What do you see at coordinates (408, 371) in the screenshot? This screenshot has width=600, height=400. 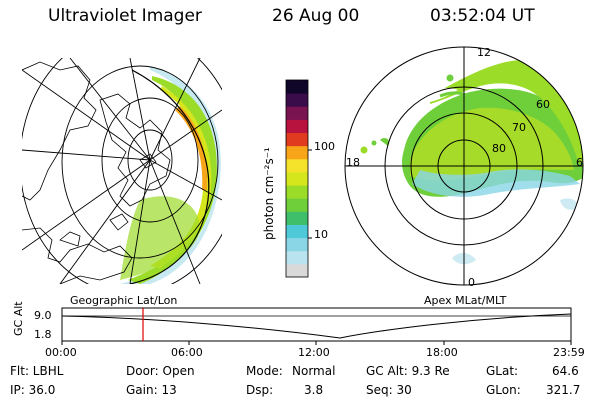 I see `gc-alt-info: GC Alt: 9.3 Re` at bounding box center [408, 371].